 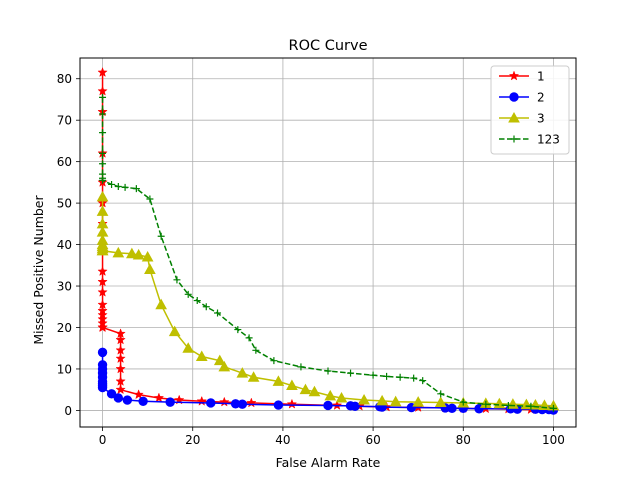 What do you see at coordinates (192, 440) in the screenshot?
I see `x-tick-label: 20` at bounding box center [192, 440].